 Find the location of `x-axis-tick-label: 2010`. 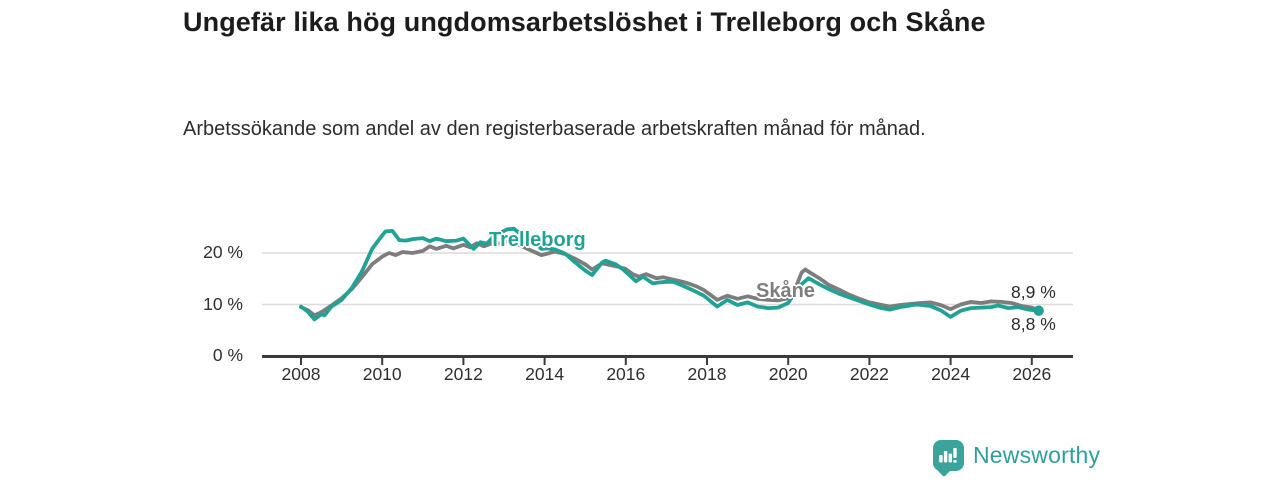

x-axis-tick-label: 2010 is located at coordinates (382, 374).